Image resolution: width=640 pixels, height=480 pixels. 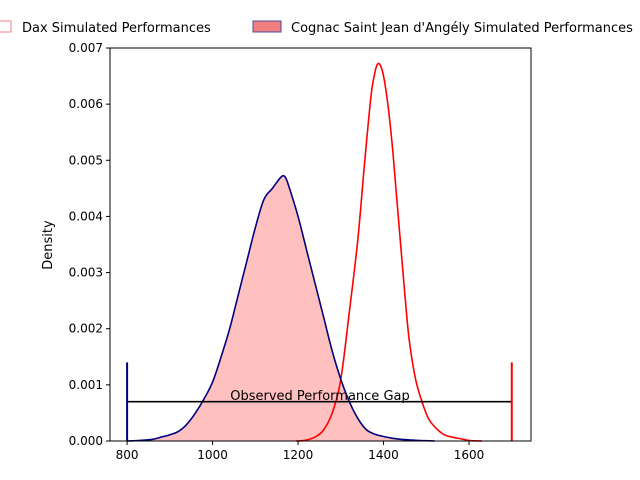 What do you see at coordinates (86, 273) in the screenshot?
I see `y-tick-label: 0.003` at bounding box center [86, 273].